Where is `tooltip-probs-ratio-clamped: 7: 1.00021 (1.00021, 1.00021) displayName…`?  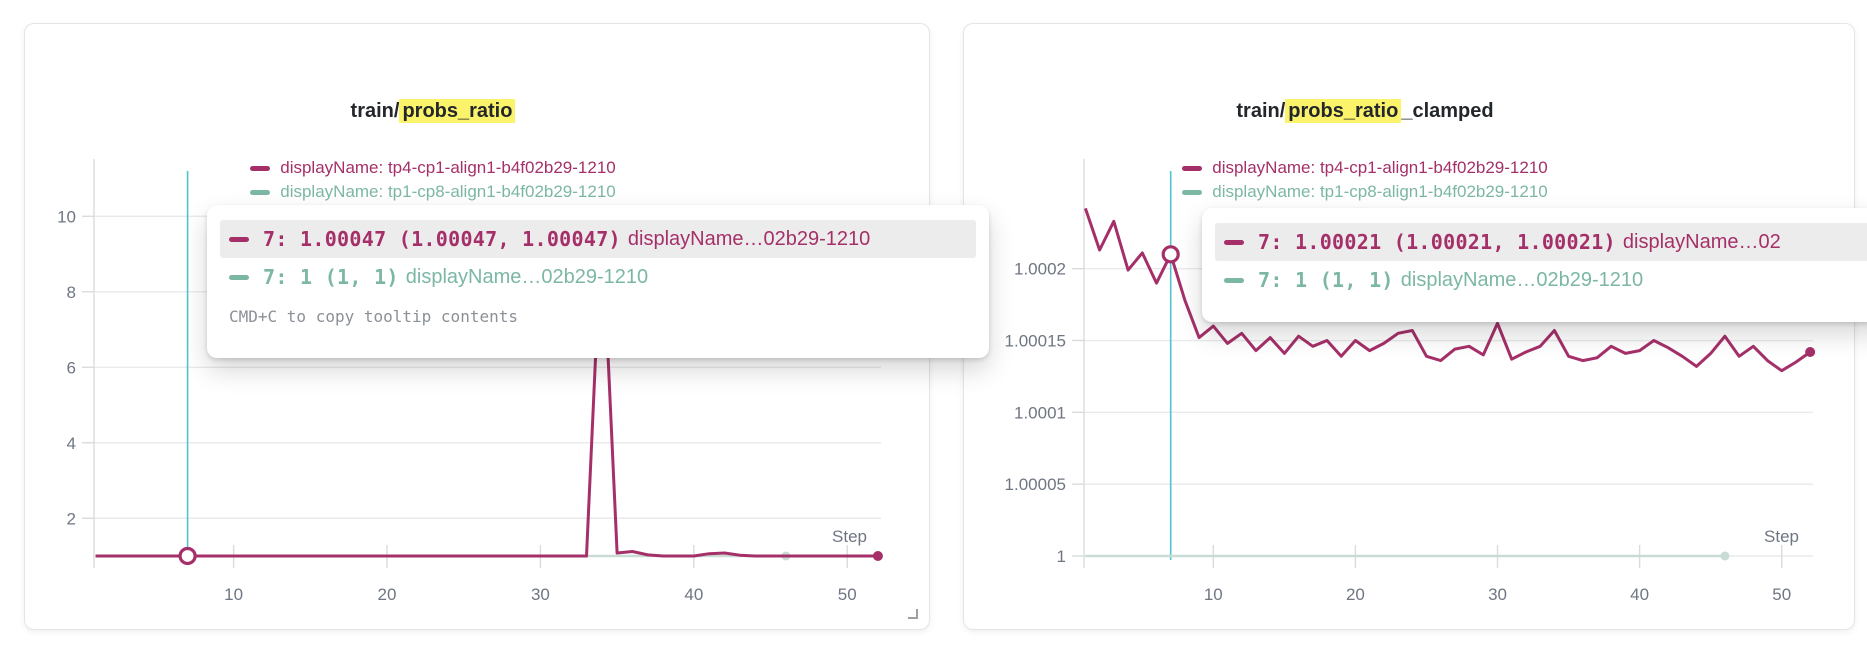 tooltip-probs-ratio-clamped: 7: 1.00021 (1.00021, 1.00021) displayName… is located at coordinates (1534, 265).